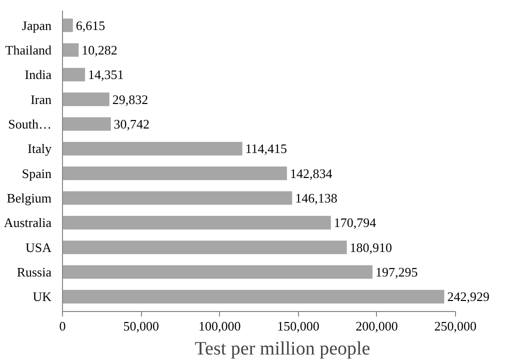 Image resolution: width=528 pixels, height=362 pixels. What do you see at coordinates (311, 173) in the screenshot?
I see `data-label: 142,834` at bounding box center [311, 173].